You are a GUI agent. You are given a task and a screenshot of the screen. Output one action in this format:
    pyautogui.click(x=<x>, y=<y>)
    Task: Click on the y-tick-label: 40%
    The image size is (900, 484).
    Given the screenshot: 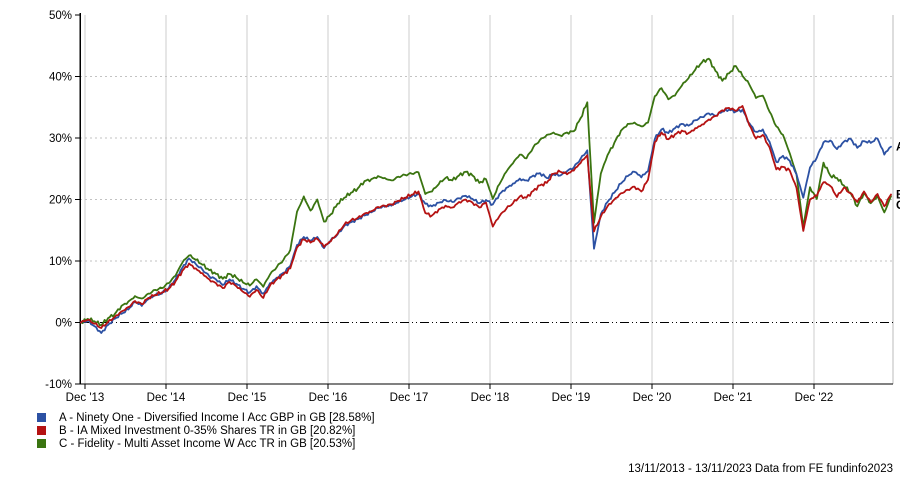 What is the action you would take?
    pyautogui.click(x=60, y=78)
    